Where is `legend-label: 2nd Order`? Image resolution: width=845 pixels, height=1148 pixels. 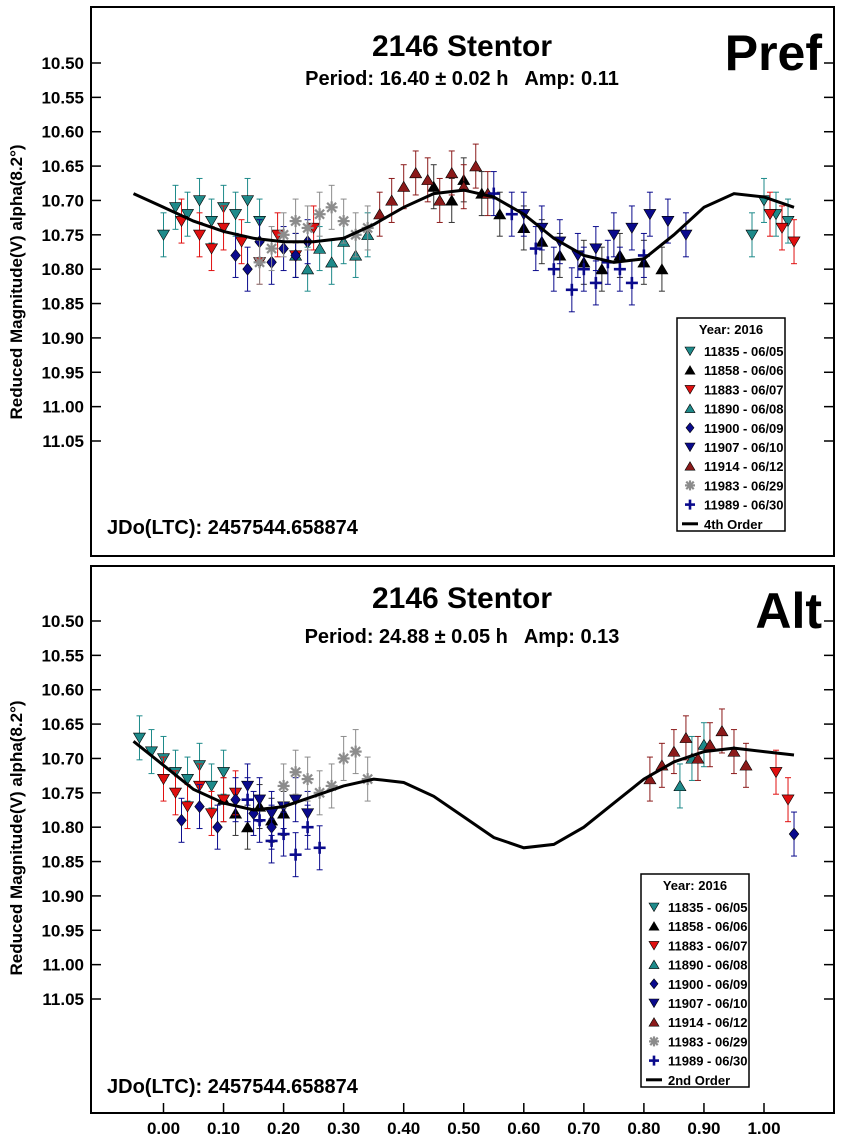 legend-label: 2nd Order is located at coordinates (699, 1080).